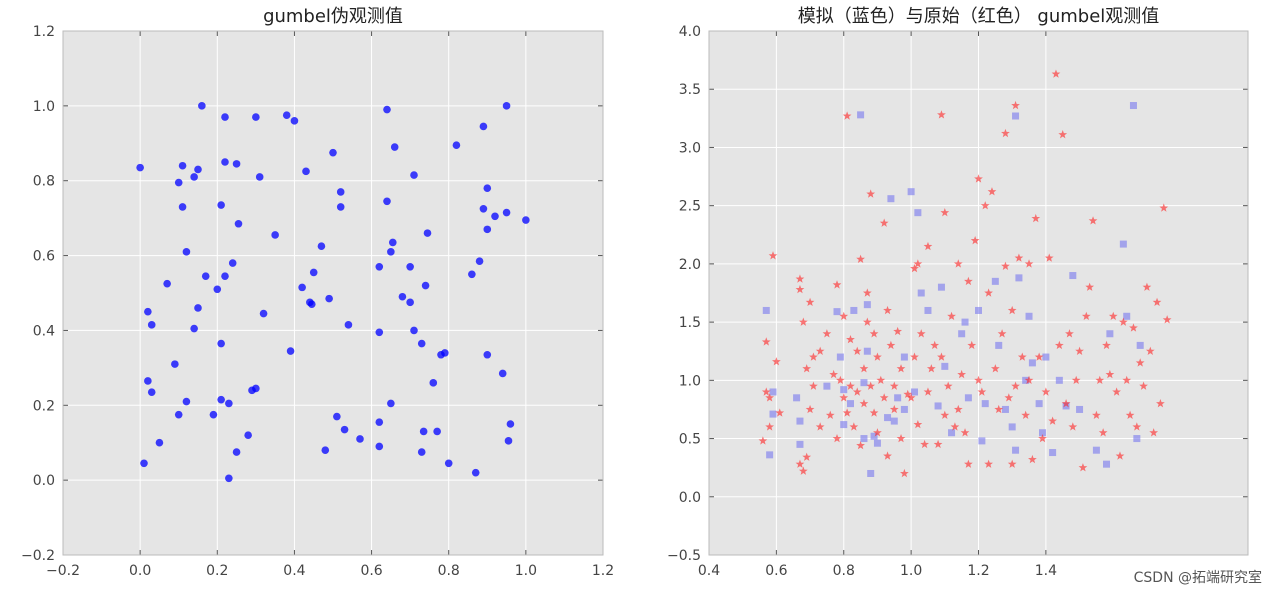  What do you see at coordinates (44, 481) in the screenshot?
I see `y-tick-label: 0.0` at bounding box center [44, 481].